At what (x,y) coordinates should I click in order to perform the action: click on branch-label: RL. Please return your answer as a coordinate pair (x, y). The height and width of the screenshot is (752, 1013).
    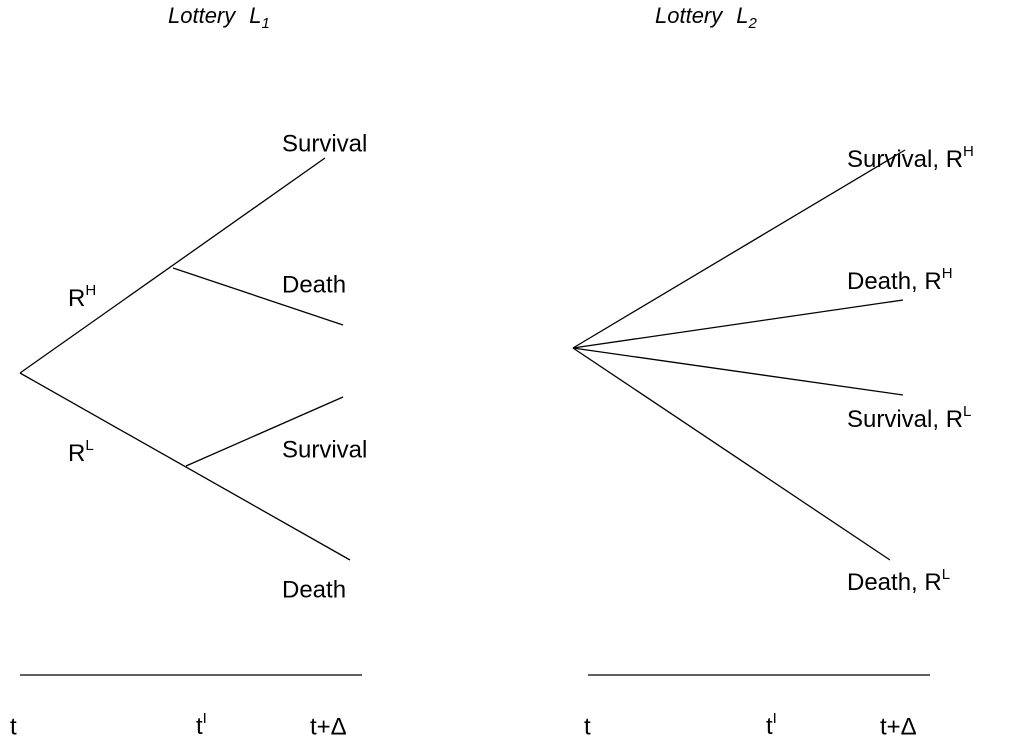
    Looking at the image, I should click on (81, 452).